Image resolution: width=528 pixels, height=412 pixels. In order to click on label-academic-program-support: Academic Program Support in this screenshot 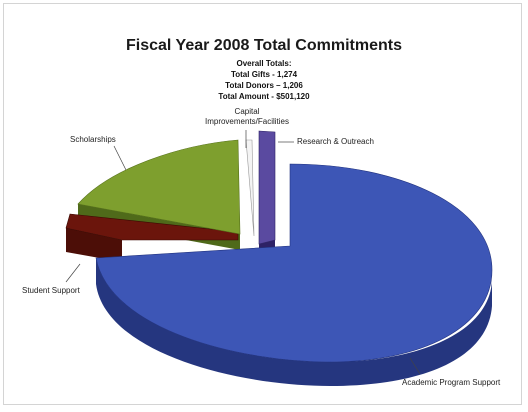, I will do `click(451, 382)`.